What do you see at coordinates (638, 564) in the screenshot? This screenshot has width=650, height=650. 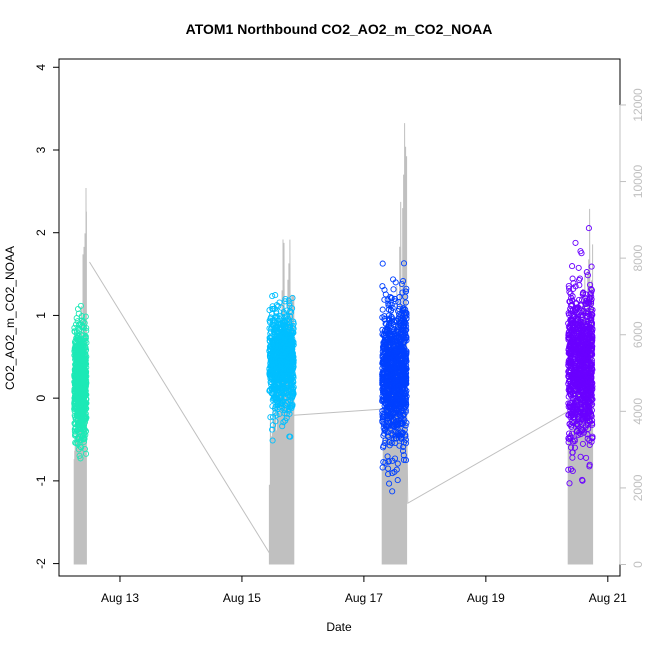 I see `y2-tick-label: 0` at bounding box center [638, 564].